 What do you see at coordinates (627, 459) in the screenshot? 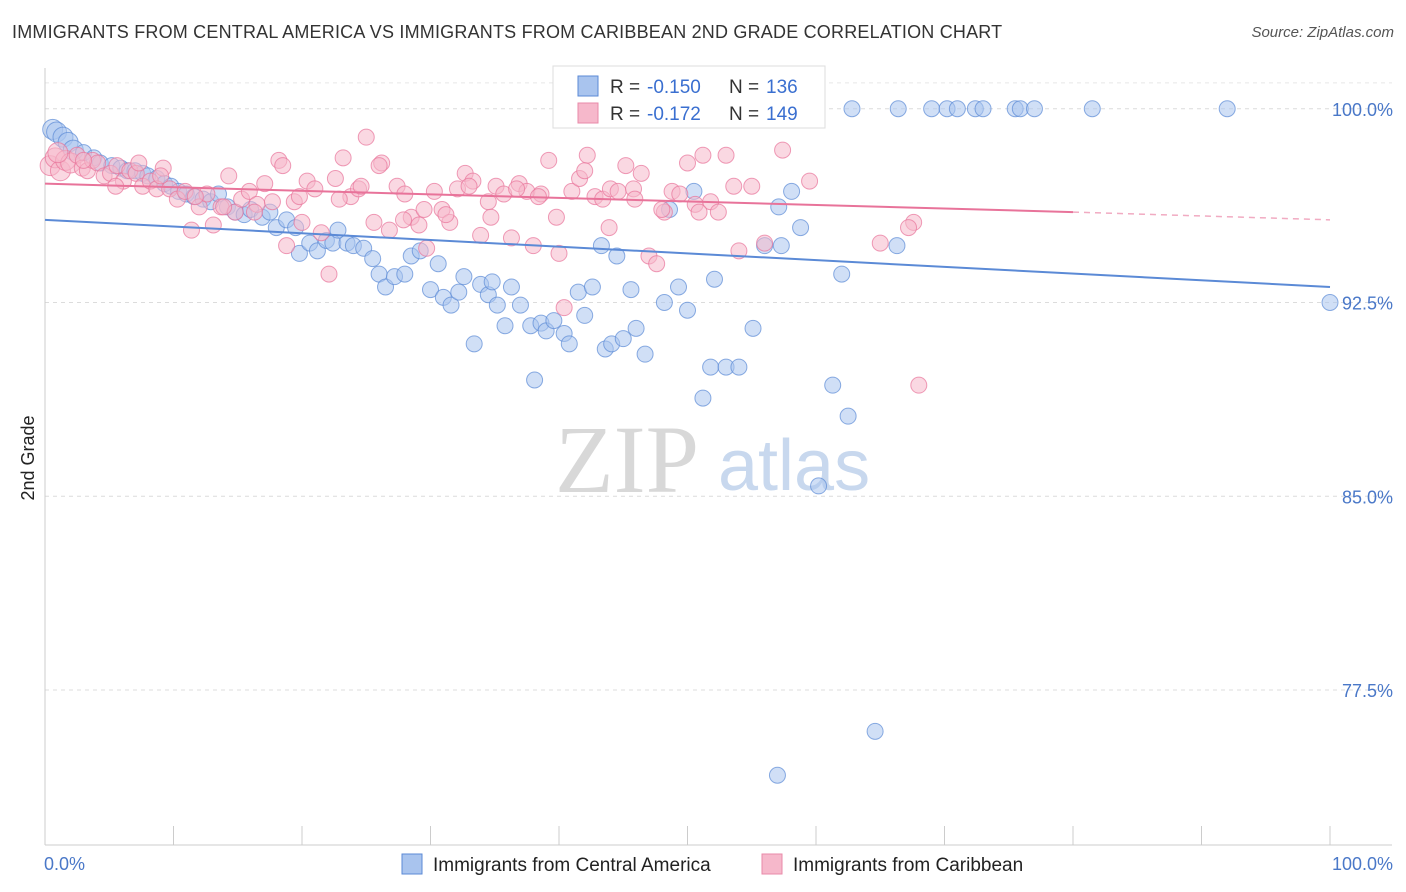
I see `watermark-zip: ZIP` at bounding box center [627, 459].